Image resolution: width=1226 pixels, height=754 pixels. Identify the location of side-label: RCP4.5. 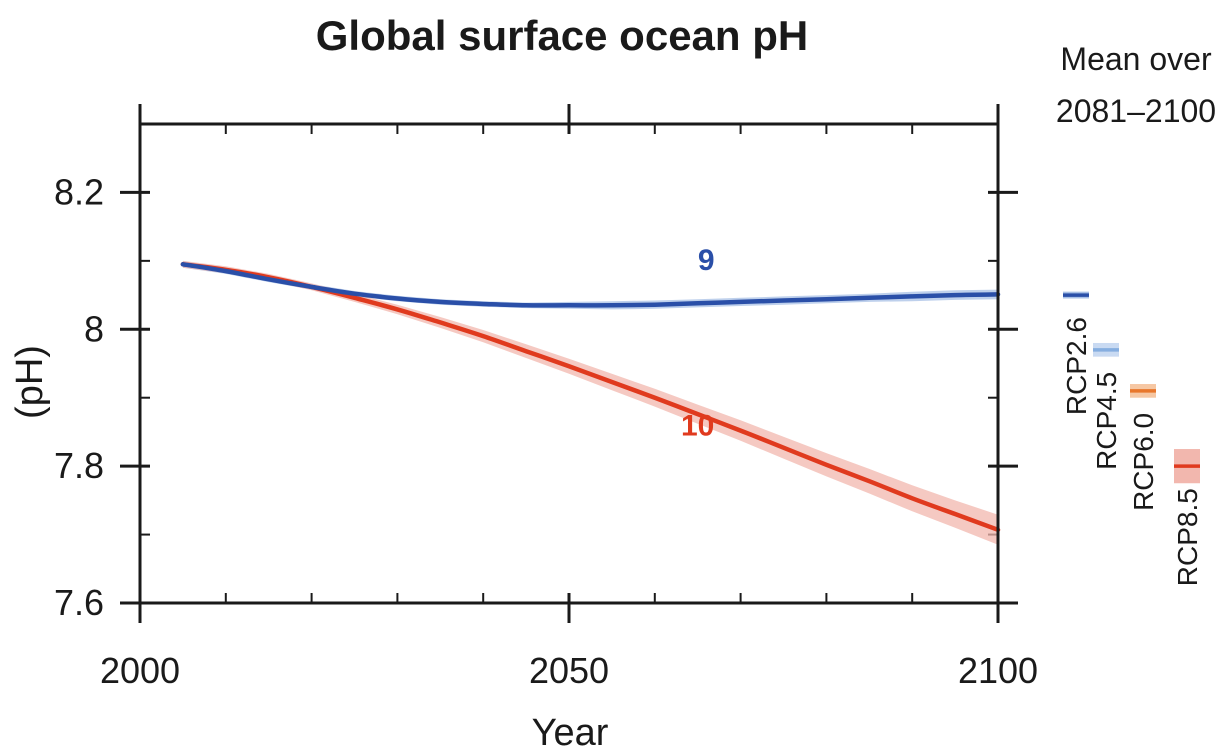
(1106, 421).